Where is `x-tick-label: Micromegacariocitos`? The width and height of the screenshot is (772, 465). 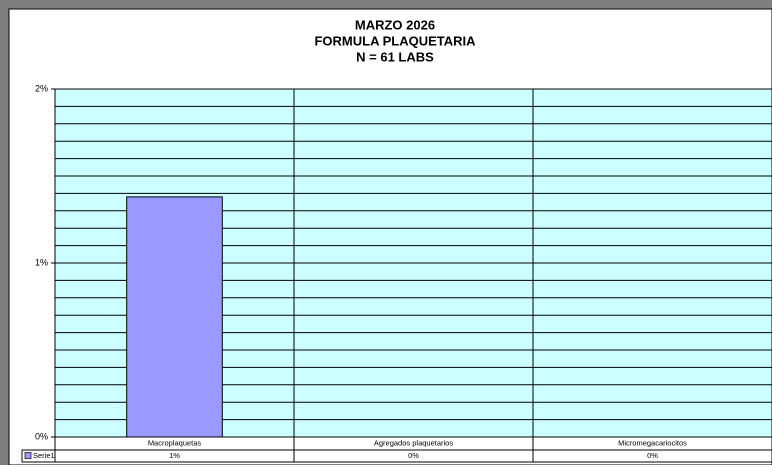 x-tick-label: Micromegacariocitos is located at coordinates (652, 442).